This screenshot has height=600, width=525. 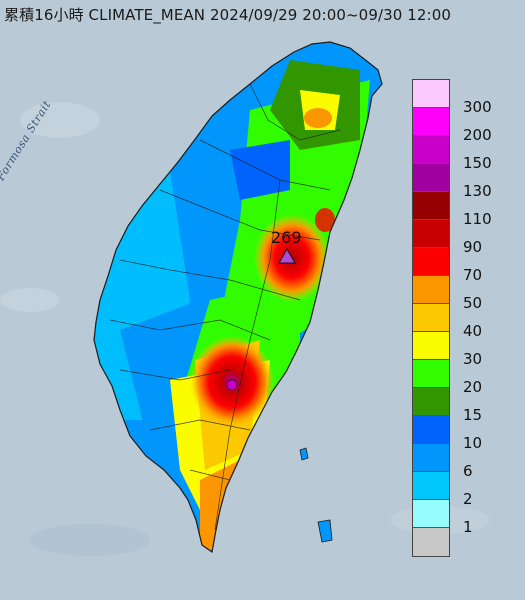 I want to click on legend-label: 6, so click(x=468, y=471).